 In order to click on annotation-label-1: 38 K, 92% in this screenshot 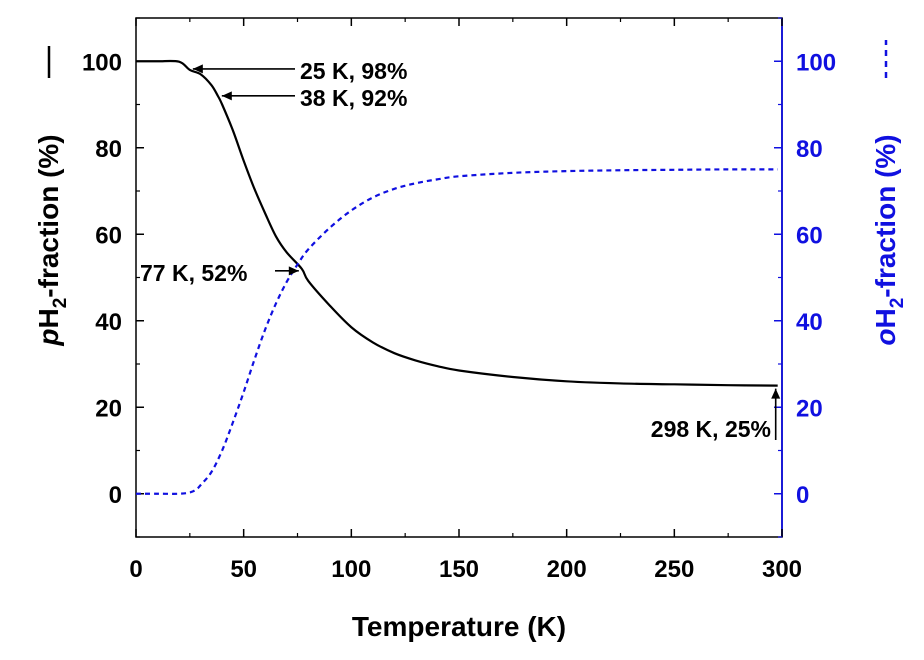, I will do `click(353, 98)`.